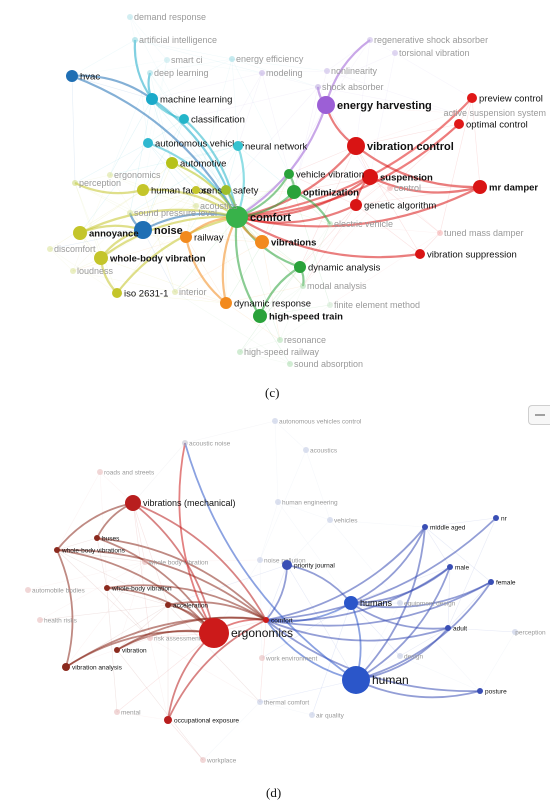 The height and width of the screenshot is (804, 550). What do you see at coordinates (480, 691) in the screenshot?
I see `node-posture` at bounding box center [480, 691].